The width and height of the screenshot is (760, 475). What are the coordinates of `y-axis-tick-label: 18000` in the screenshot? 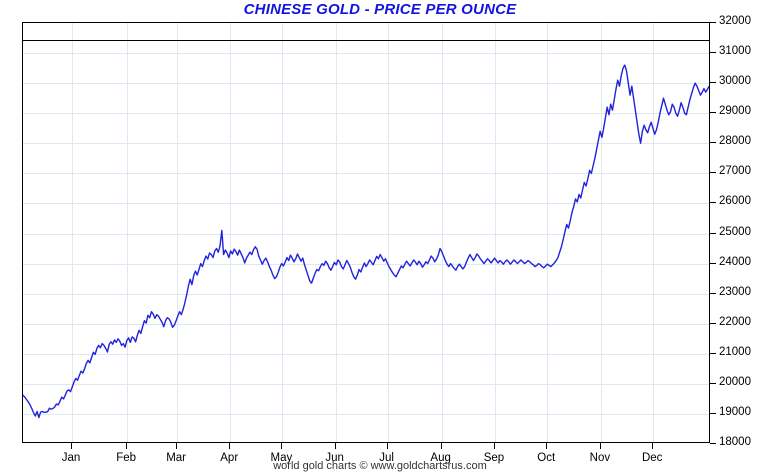 It's located at (735, 442).